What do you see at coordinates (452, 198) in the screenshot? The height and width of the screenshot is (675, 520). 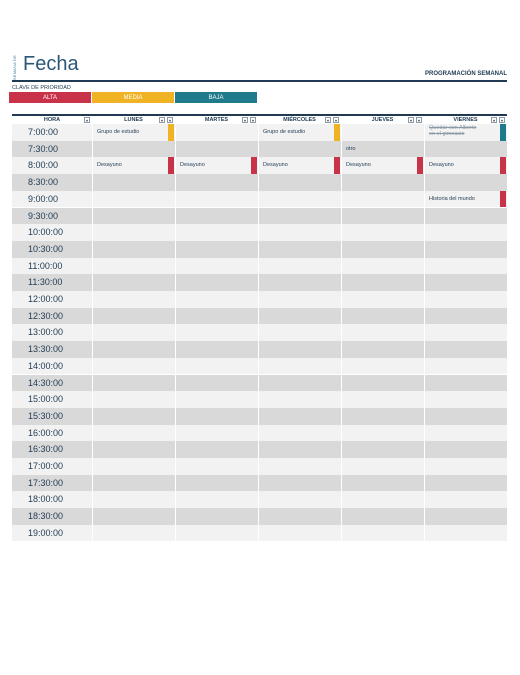 I see `event-text: Historia del mundo` at bounding box center [452, 198].